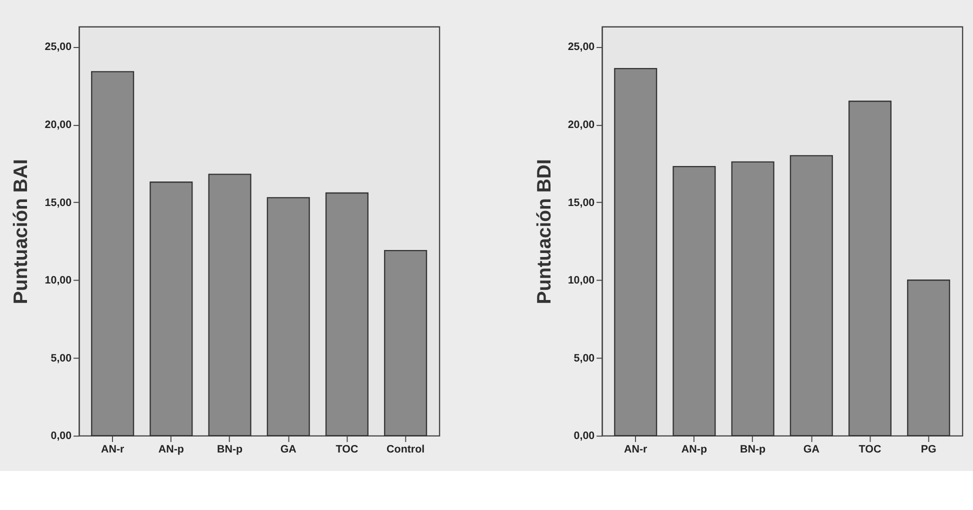 Image resolution: width=973 pixels, height=510 pixels. Describe the element at coordinates (405, 450) in the screenshot. I see `x-tick-label: Control` at that location.